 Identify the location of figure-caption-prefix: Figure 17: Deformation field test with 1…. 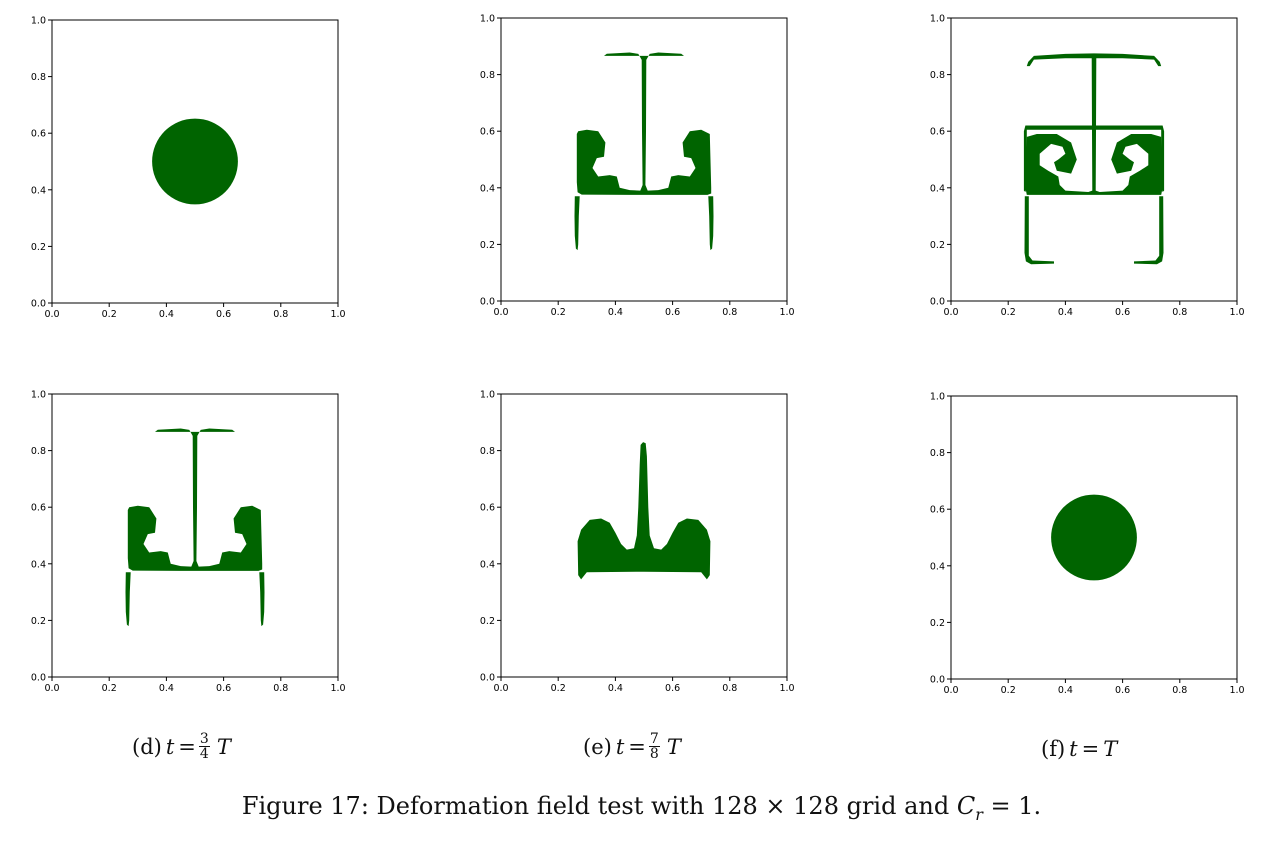
(599, 806).